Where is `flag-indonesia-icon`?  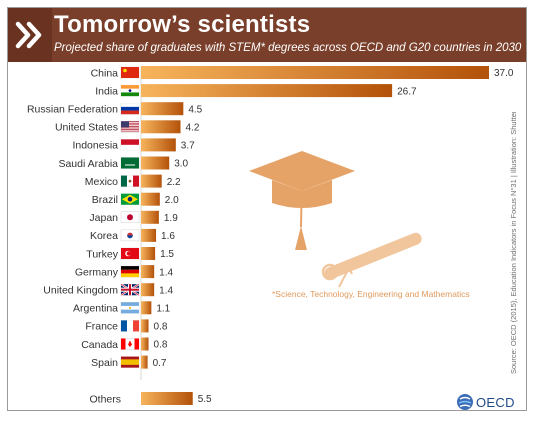
flag-indonesia-icon is located at coordinates (130, 145).